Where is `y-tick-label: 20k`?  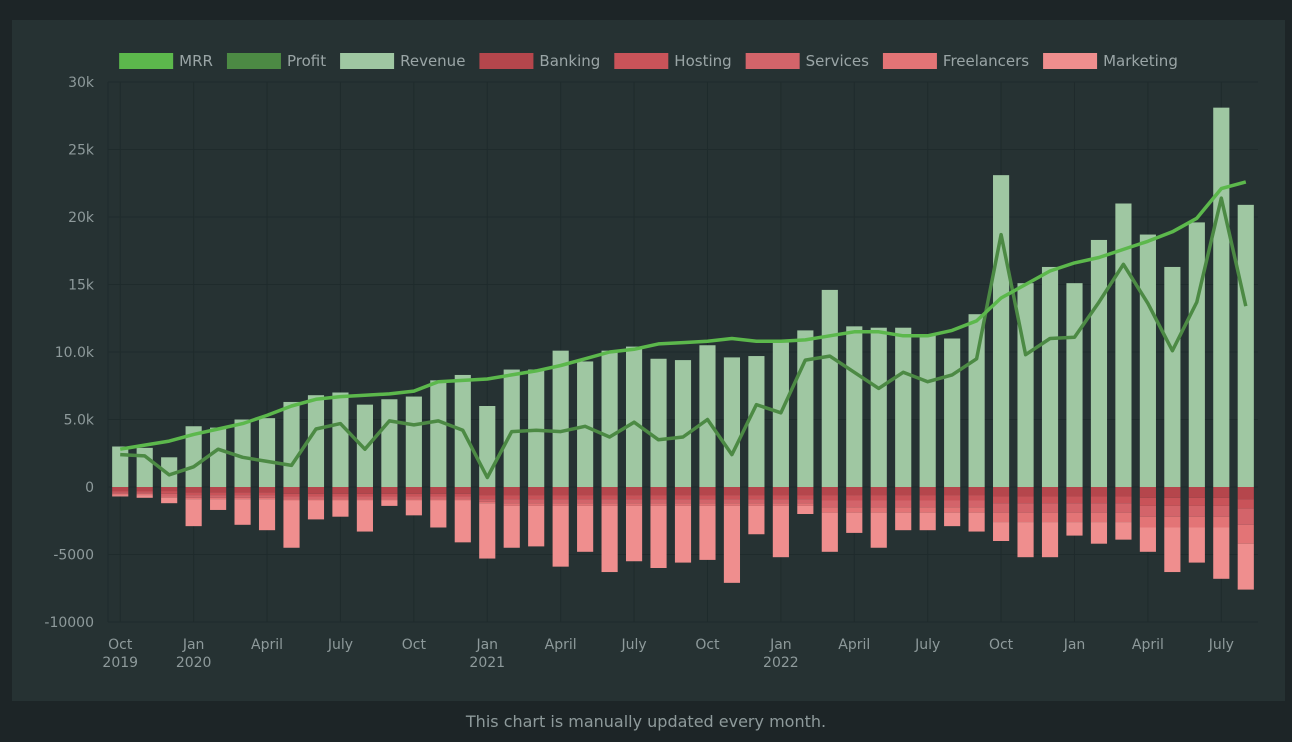 y-tick-label: 20k is located at coordinates (81, 218).